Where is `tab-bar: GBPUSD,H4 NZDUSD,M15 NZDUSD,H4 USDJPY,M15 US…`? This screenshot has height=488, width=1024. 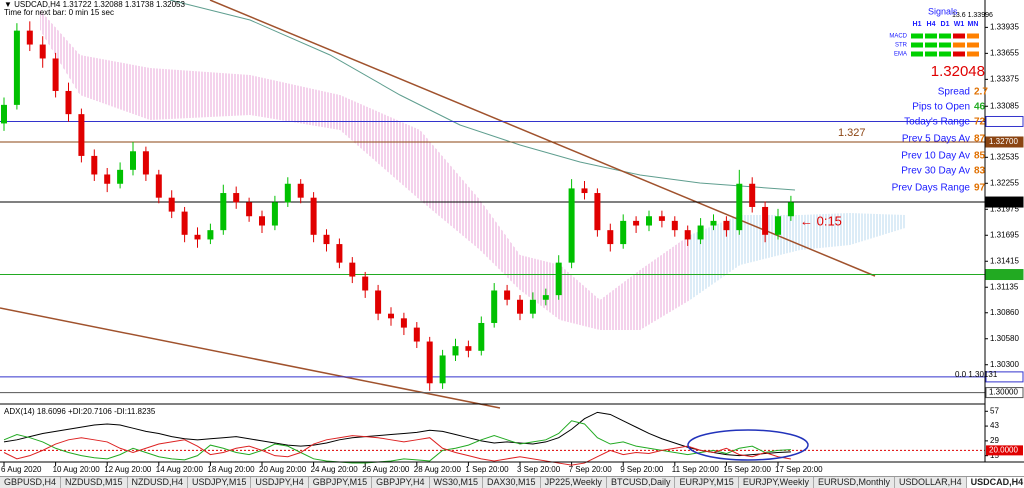 tab-bar: GBPUSD,H4 NZDUSD,M15 NZDUSD,H4 USDJPY,M15 US… is located at coordinates (512, 482).